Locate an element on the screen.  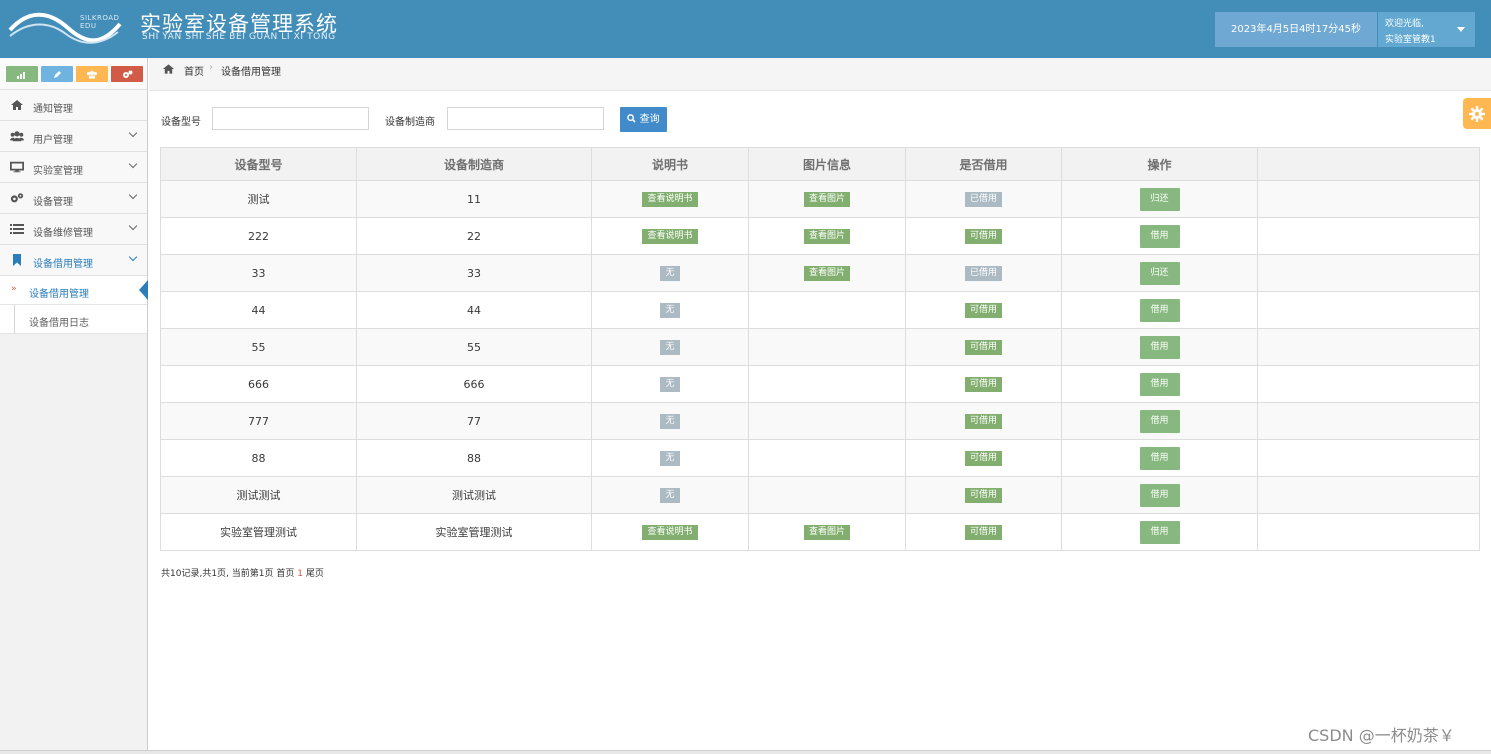
active-indicator is located at coordinates (143, 290).